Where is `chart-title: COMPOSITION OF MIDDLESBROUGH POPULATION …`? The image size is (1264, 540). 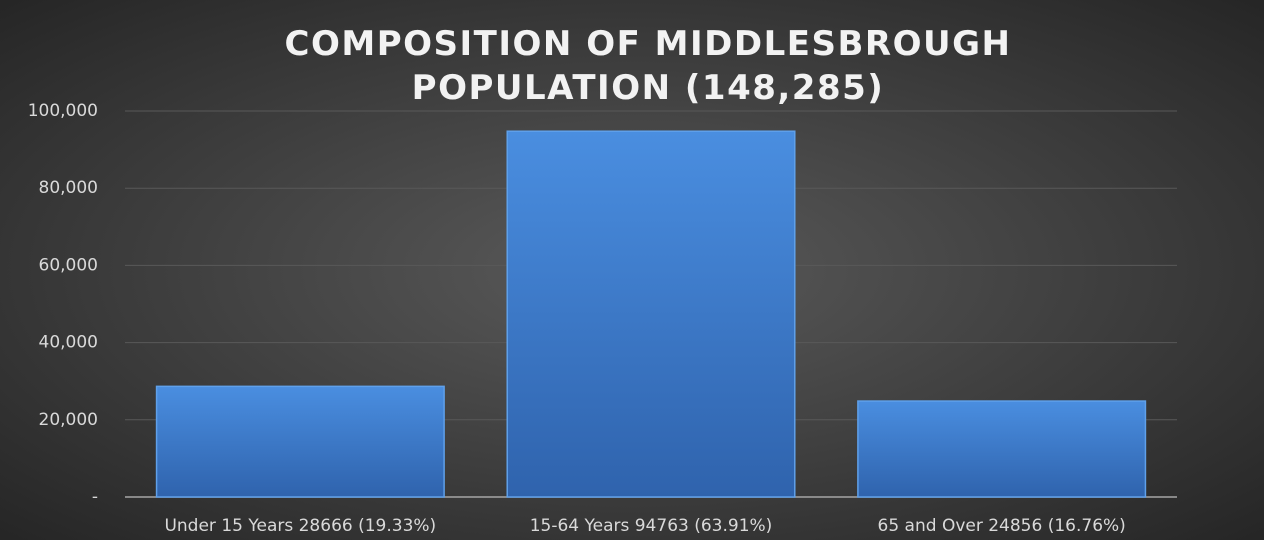
chart-title: COMPOSITION OF MIDDLESBROUGH POPULATION … is located at coordinates (648, 66).